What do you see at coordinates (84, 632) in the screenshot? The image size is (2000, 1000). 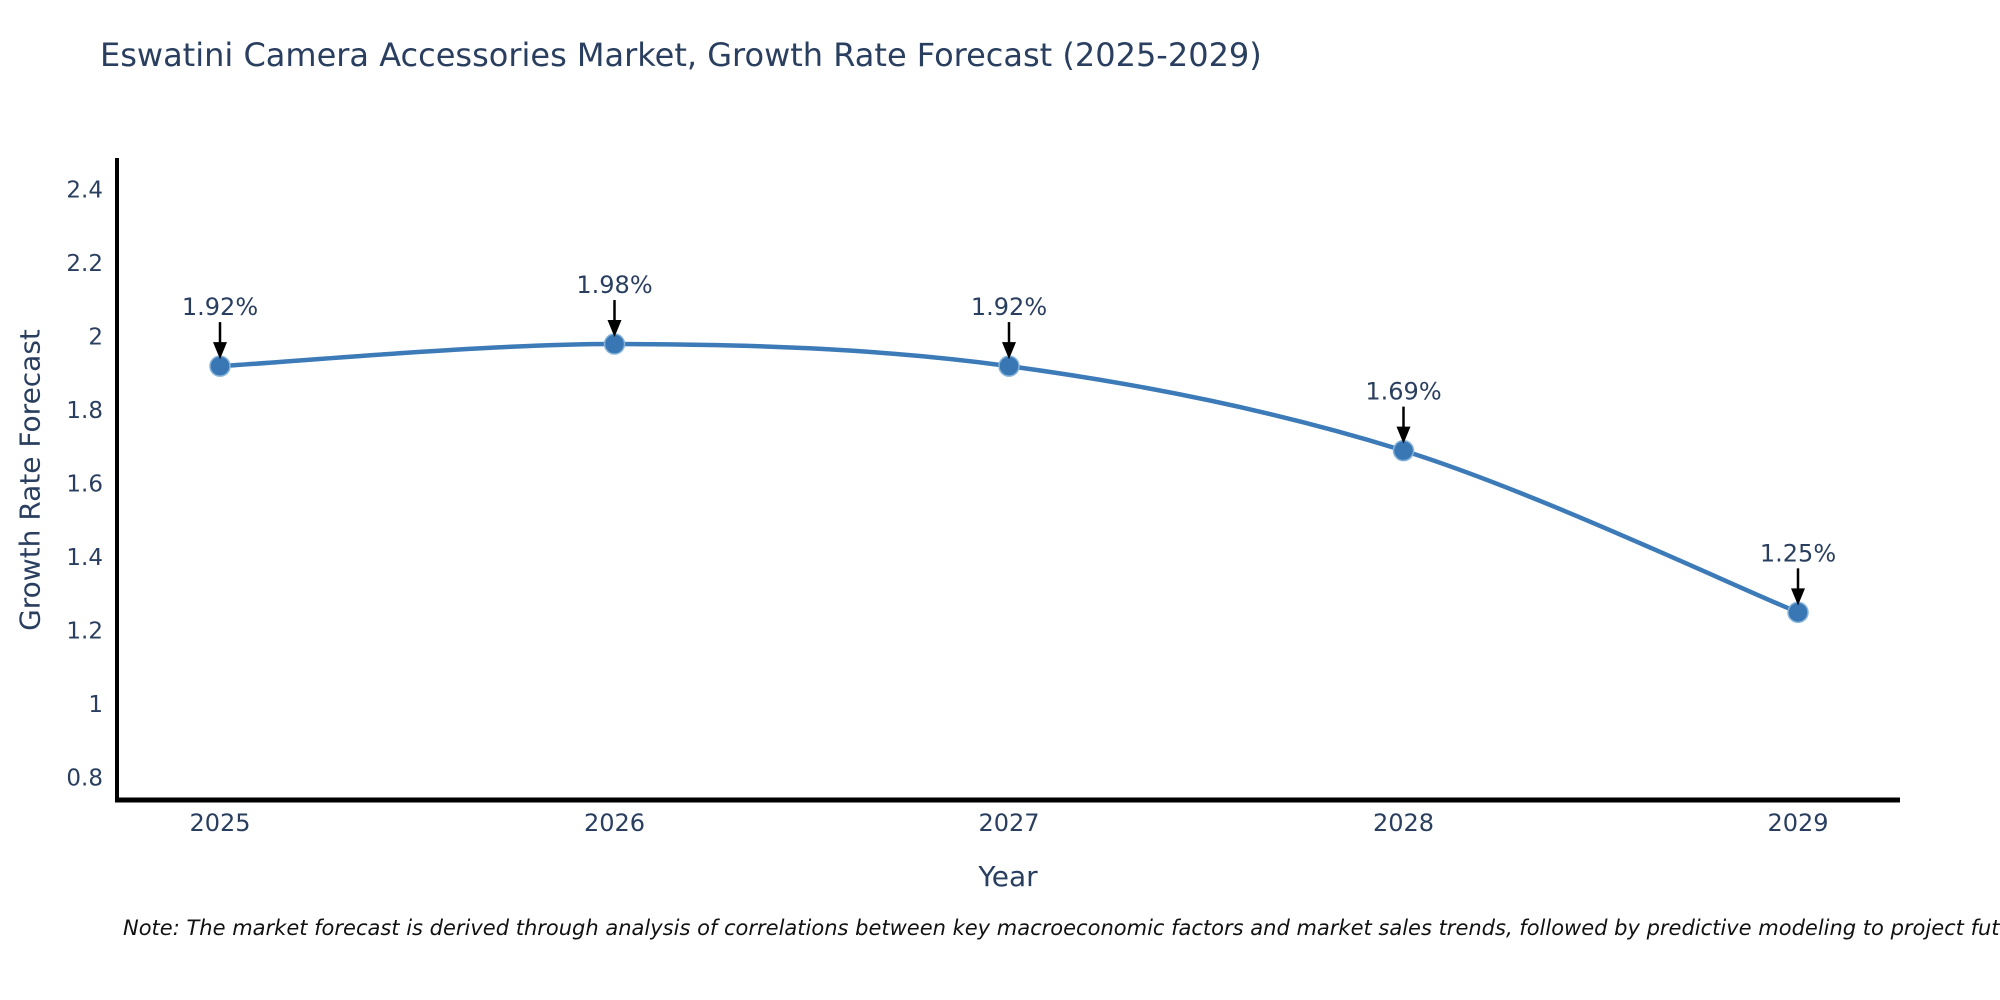 I see `y-tick-label: 1.2` at bounding box center [84, 632].